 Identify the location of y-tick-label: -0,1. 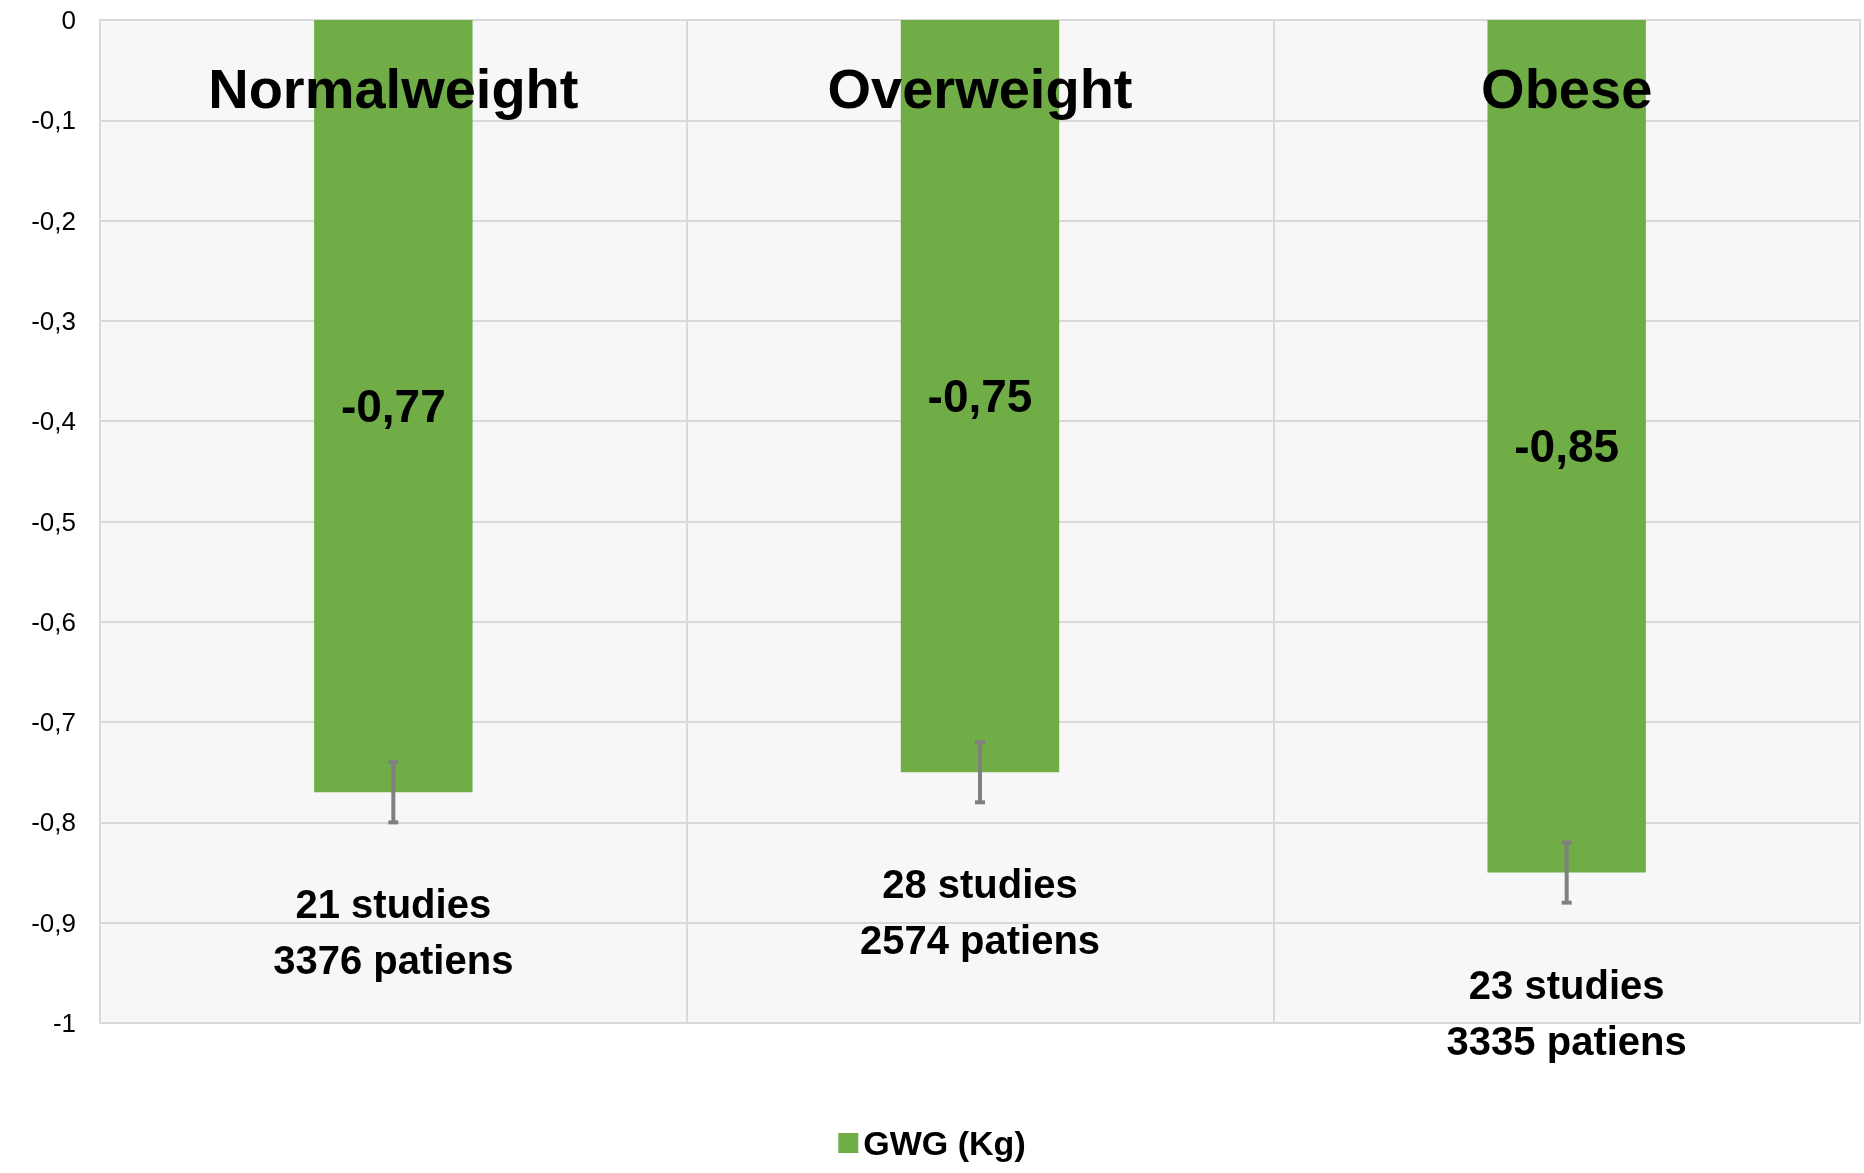
(53, 120).